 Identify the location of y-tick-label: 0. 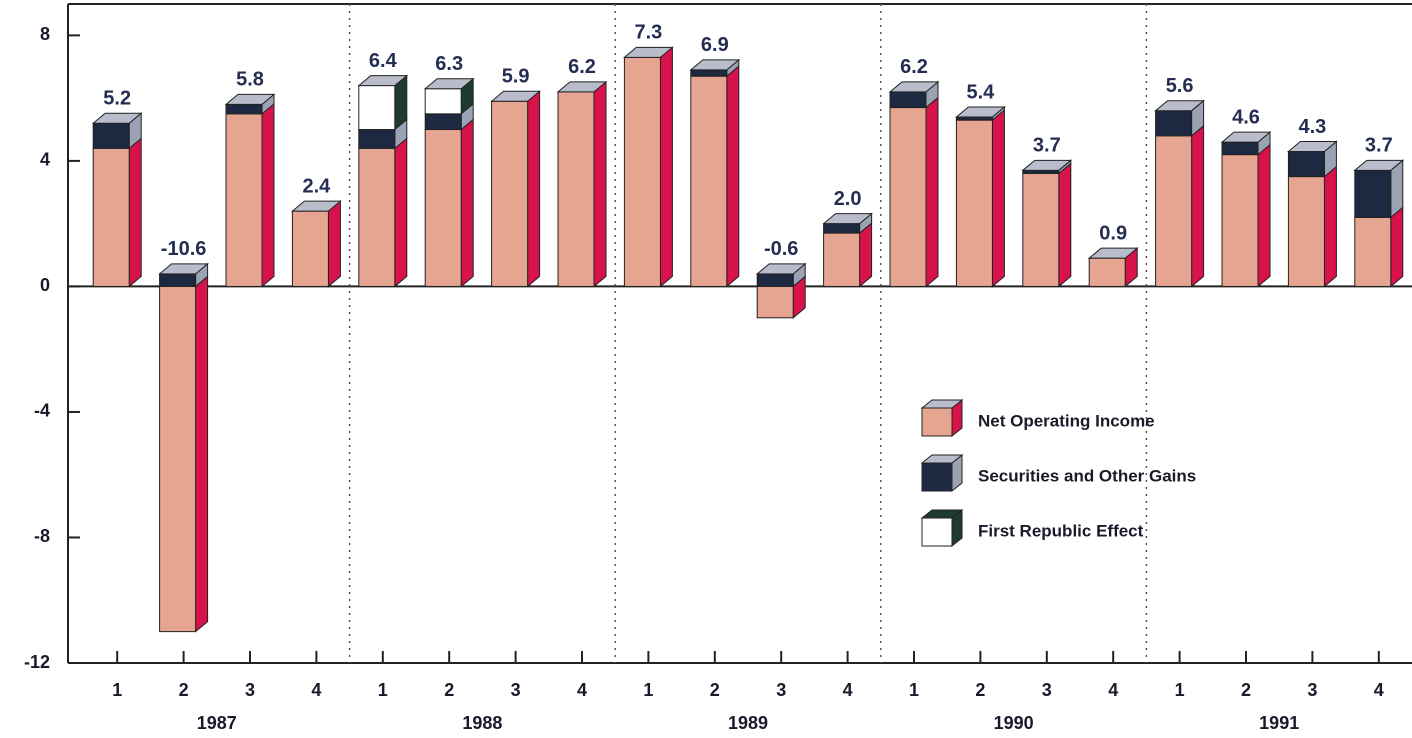
(45, 285).